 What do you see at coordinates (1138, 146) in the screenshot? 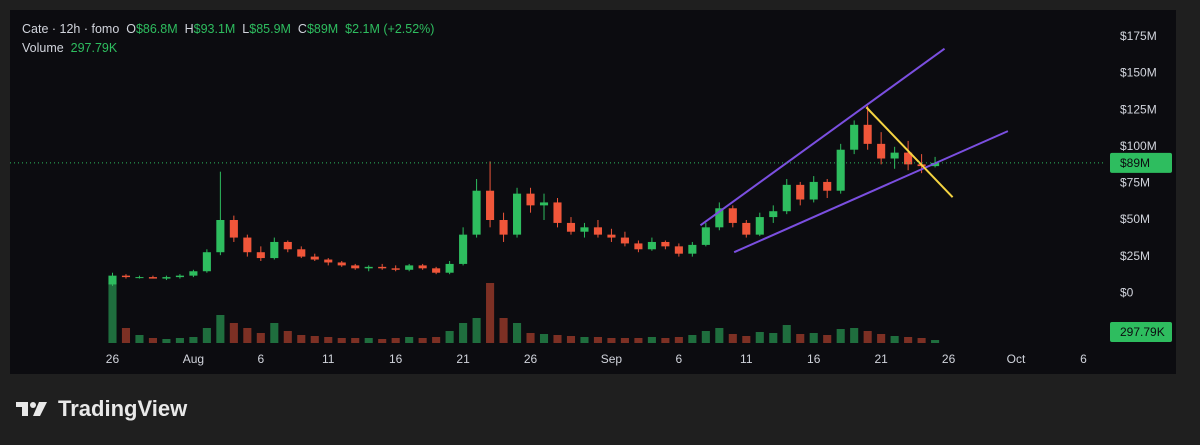
I see `y-tick-label: $100M` at bounding box center [1138, 146].